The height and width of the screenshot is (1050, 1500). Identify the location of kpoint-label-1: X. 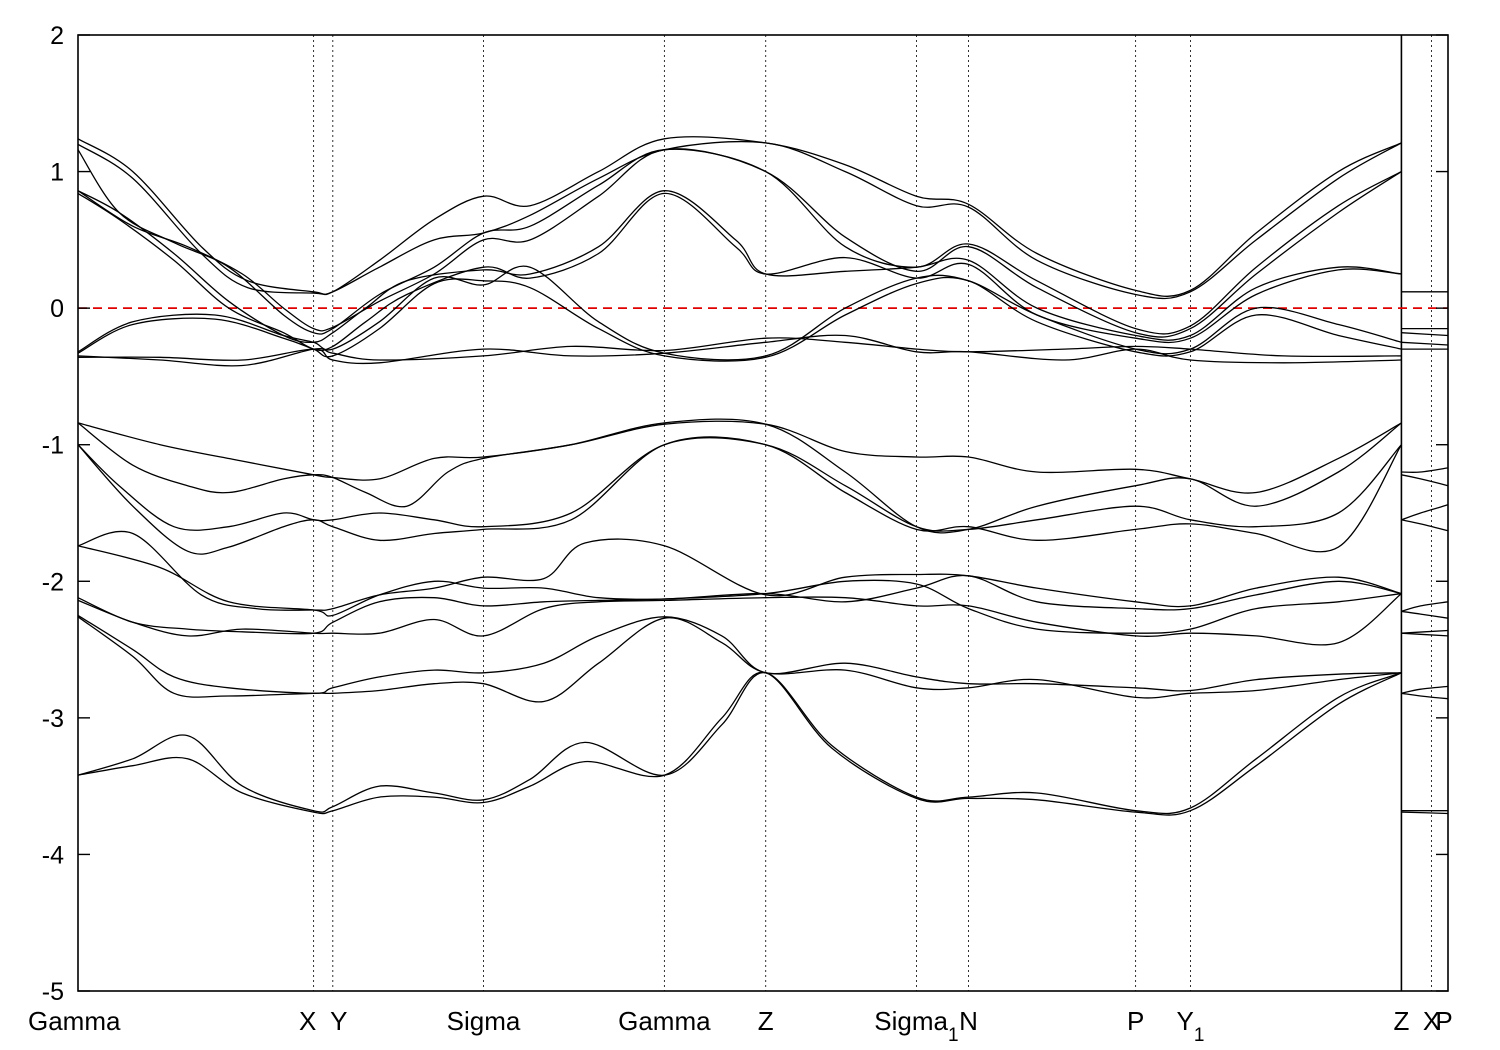
(307, 1021).